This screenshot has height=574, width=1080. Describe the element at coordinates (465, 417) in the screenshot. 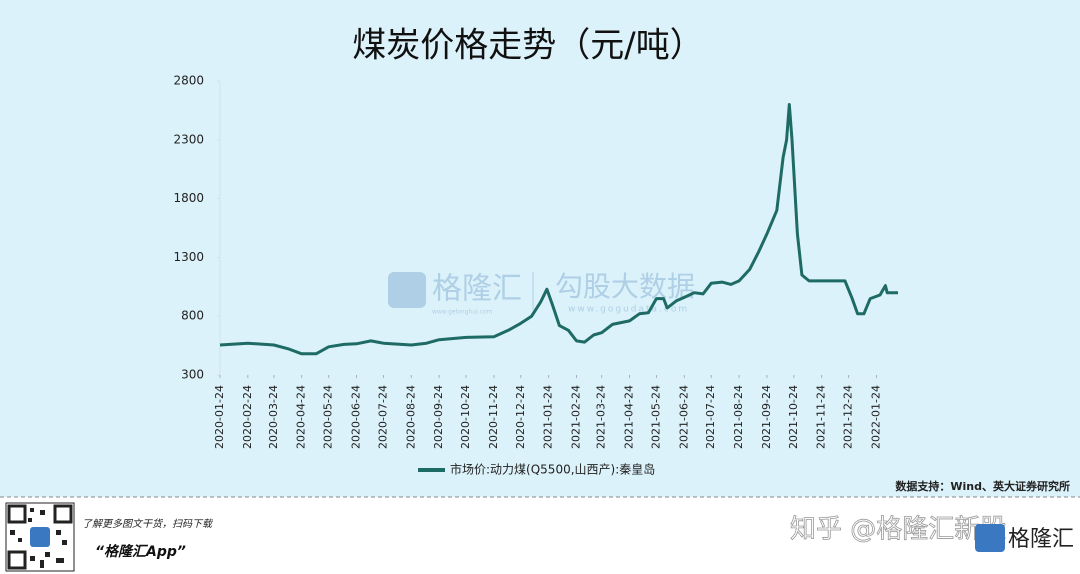

I see `x-tick-label: 2020-10-24` at that location.